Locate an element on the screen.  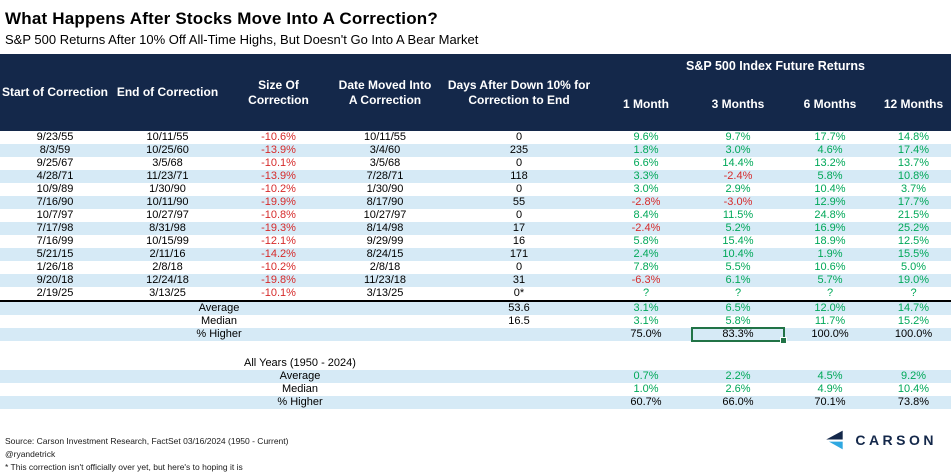
return-cell: 3.7% is located at coordinates (913, 189).